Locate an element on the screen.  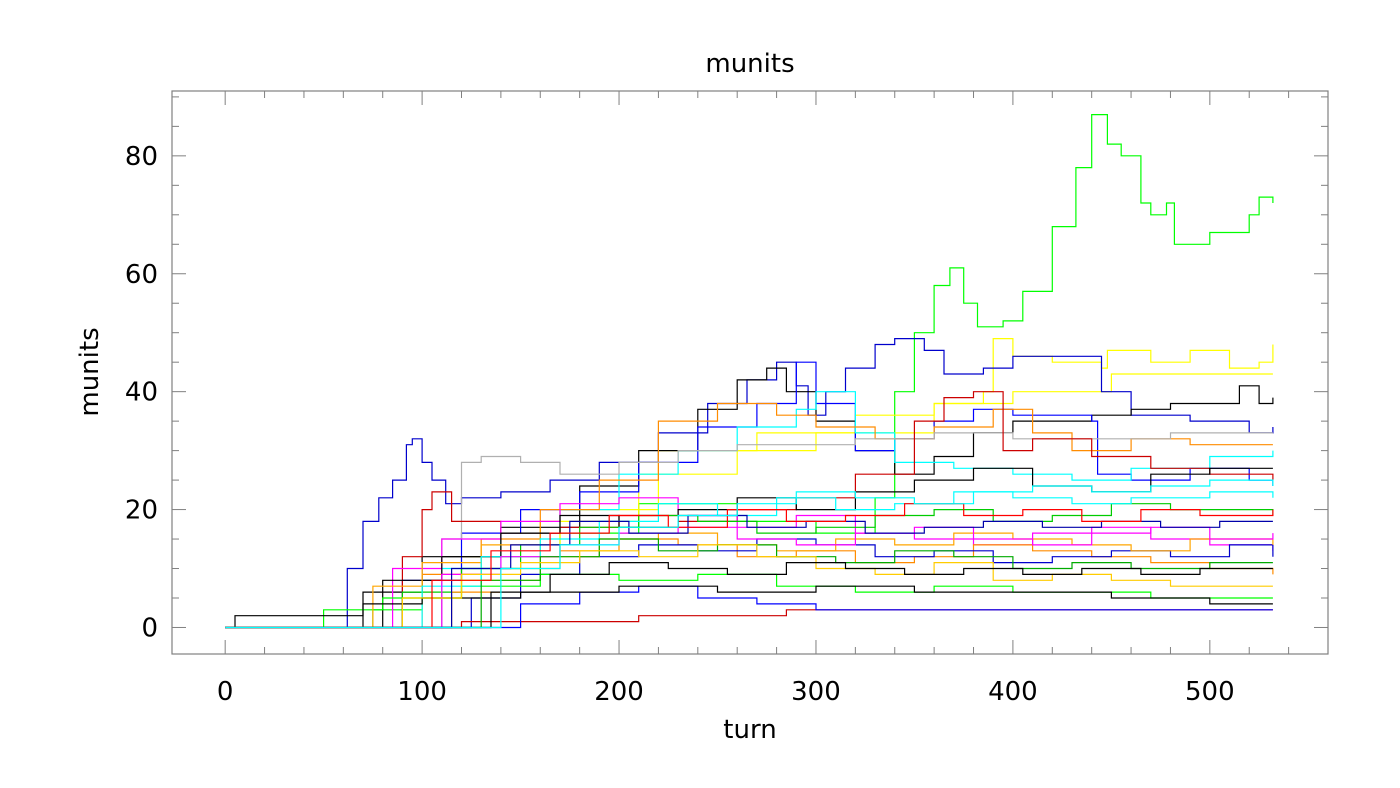
chart-title: munits is located at coordinates (749, 64).